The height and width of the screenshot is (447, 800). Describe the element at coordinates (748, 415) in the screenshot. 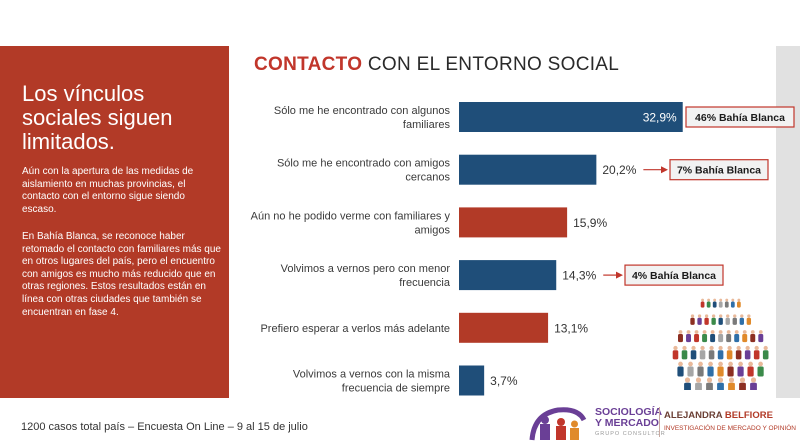

I see `person-last: BELFIORE` at that location.